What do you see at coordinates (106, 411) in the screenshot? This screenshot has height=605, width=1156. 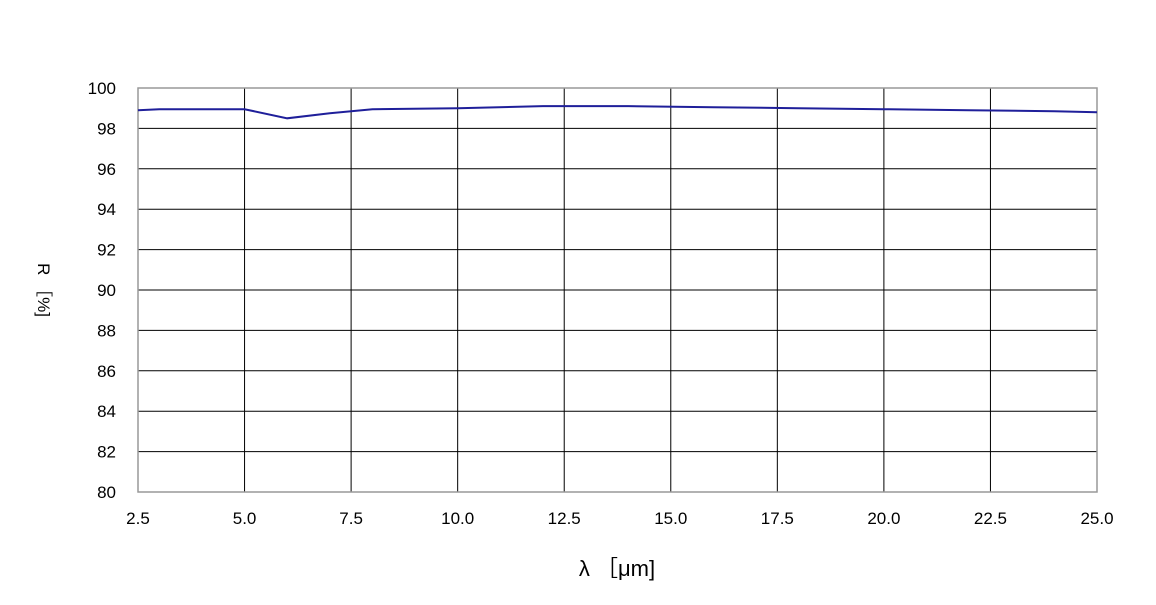 I see `y-tick-label: 84` at bounding box center [106, 411].